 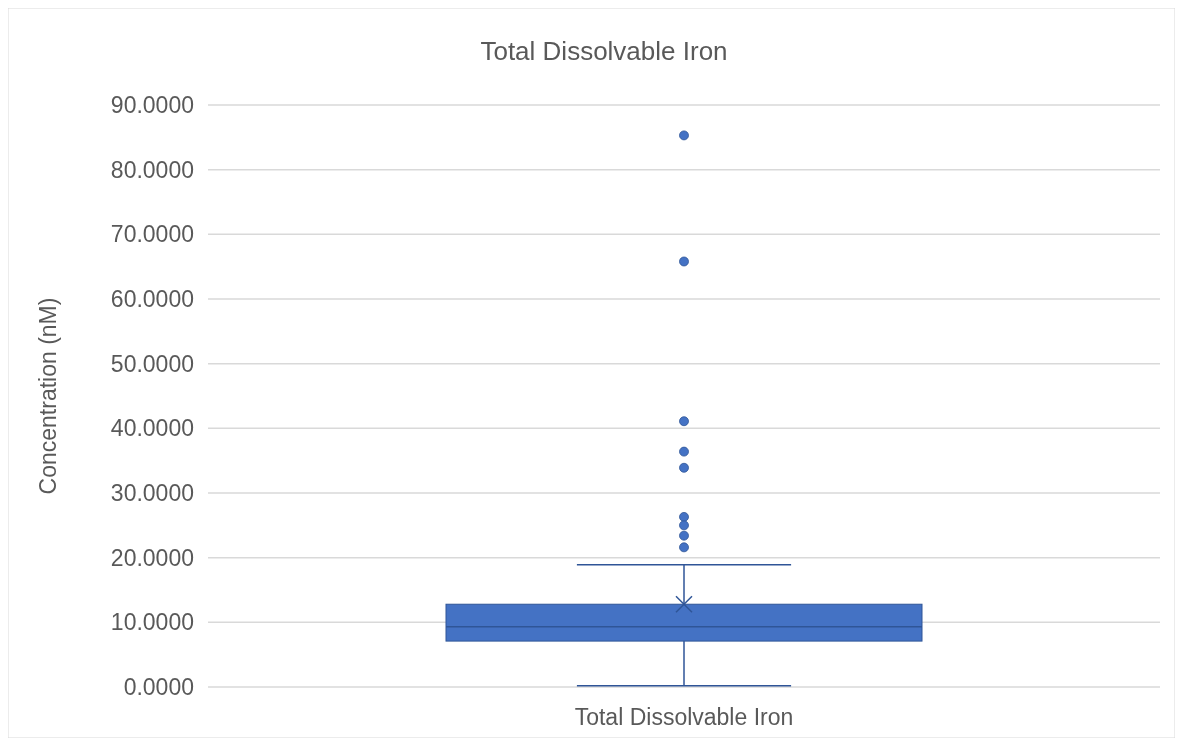 I want to click on y-tick-label: 60.0000, so click(x=152, y=299).